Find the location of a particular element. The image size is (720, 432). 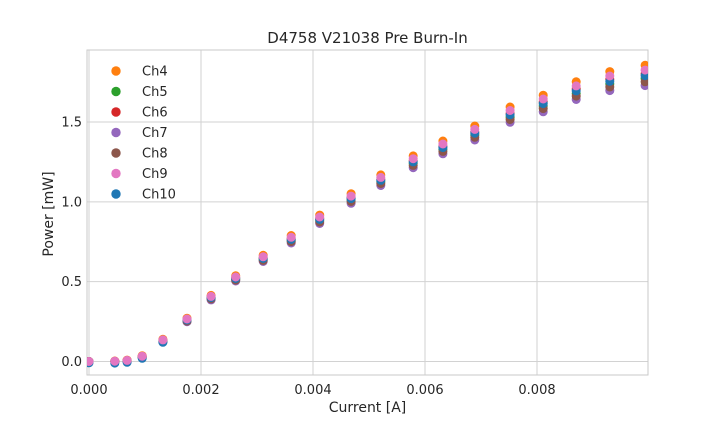

y-tick-labels: 0.0 0.5 1.0 1.5 is located at coordinates (71, 243).